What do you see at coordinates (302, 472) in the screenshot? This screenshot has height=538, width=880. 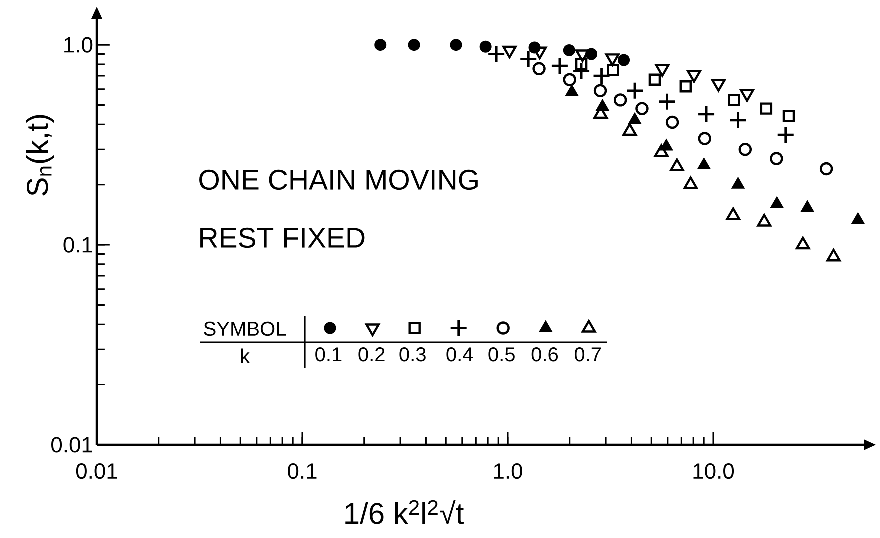 I see `x-tick-label: 0.1` at bounding box center [302, 472].